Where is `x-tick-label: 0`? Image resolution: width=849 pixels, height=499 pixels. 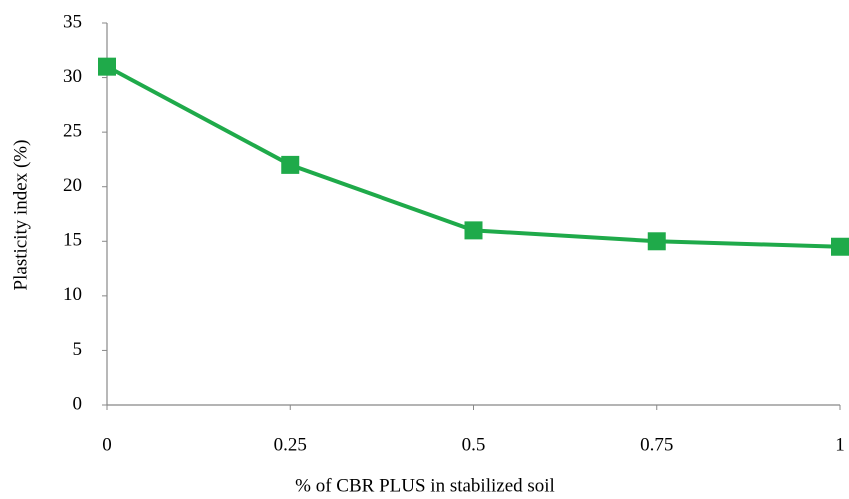 x-tick-label: 0 is located at coordinates (107, 444).